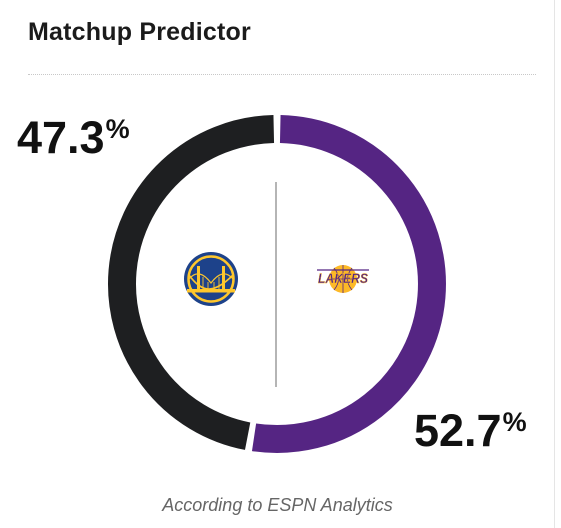  I want to click on golden-state-warriors-logo-icon, so click(211, 279).